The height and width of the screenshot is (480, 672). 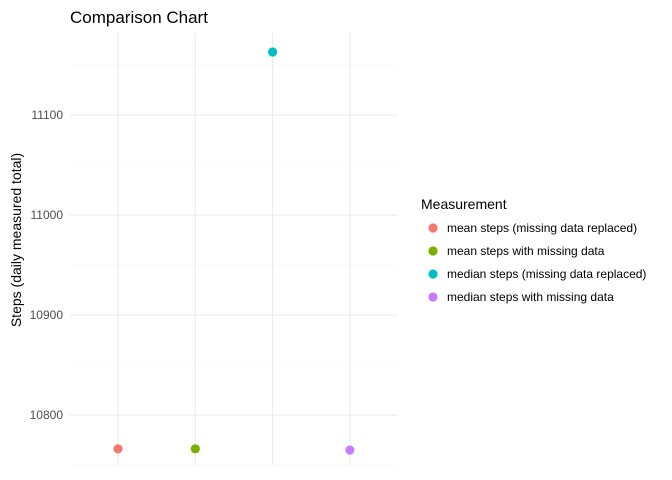 I want to click on chart-title: Comparison Chart, so click(x=139, y=17).